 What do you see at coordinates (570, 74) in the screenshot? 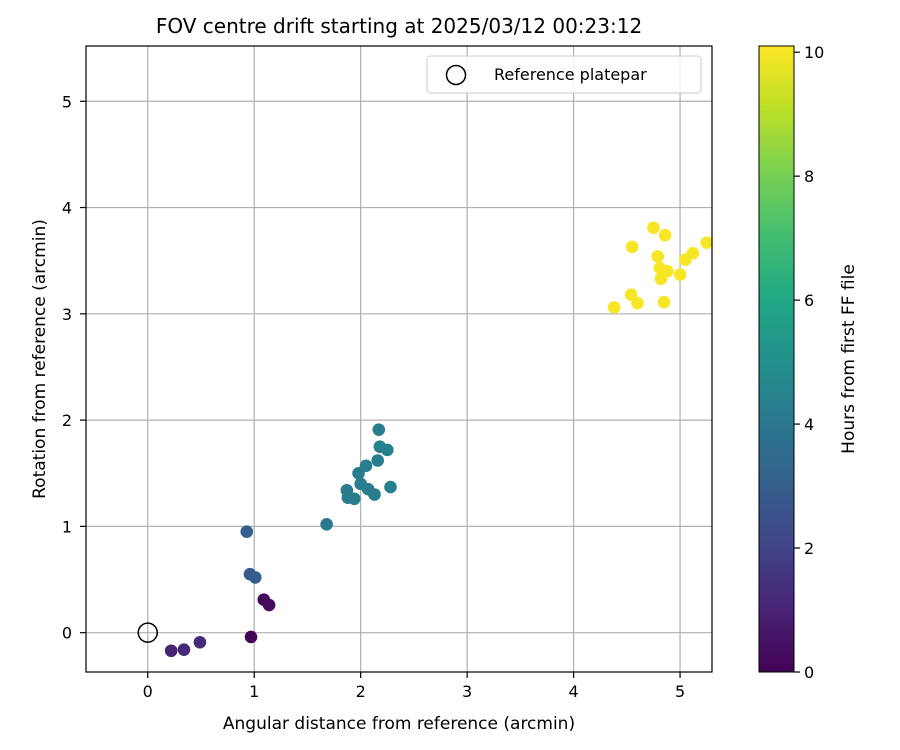
I see `legend-entry-reference-platepar: Reference platepar` at bounding box center [570, 74].